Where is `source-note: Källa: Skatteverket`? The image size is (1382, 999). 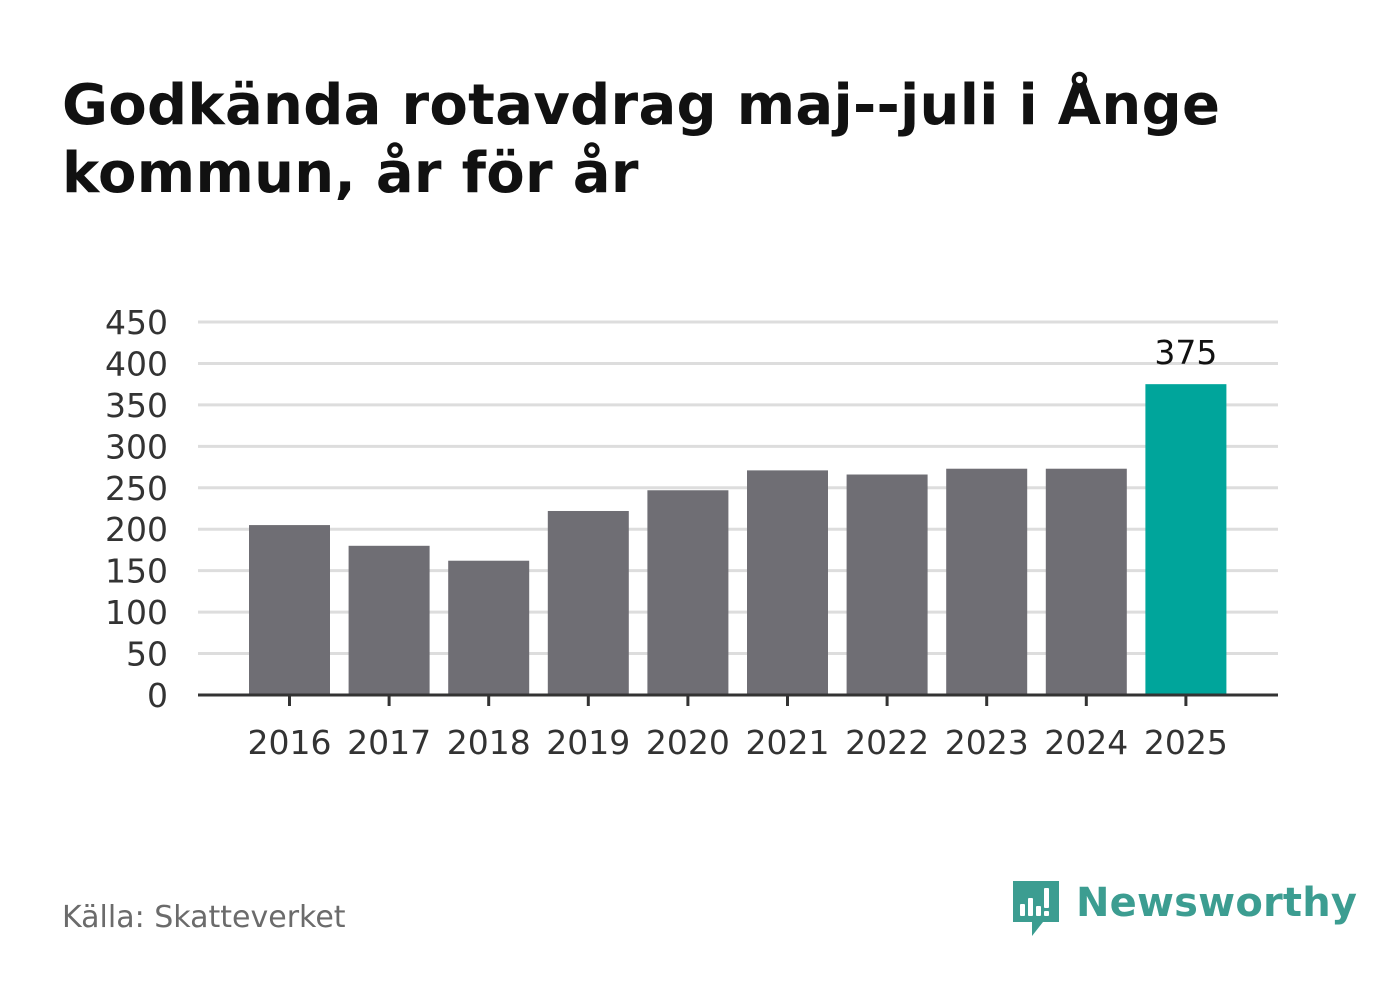 source-note: Källa: Skatteverket is located at coordinates (204, 917).